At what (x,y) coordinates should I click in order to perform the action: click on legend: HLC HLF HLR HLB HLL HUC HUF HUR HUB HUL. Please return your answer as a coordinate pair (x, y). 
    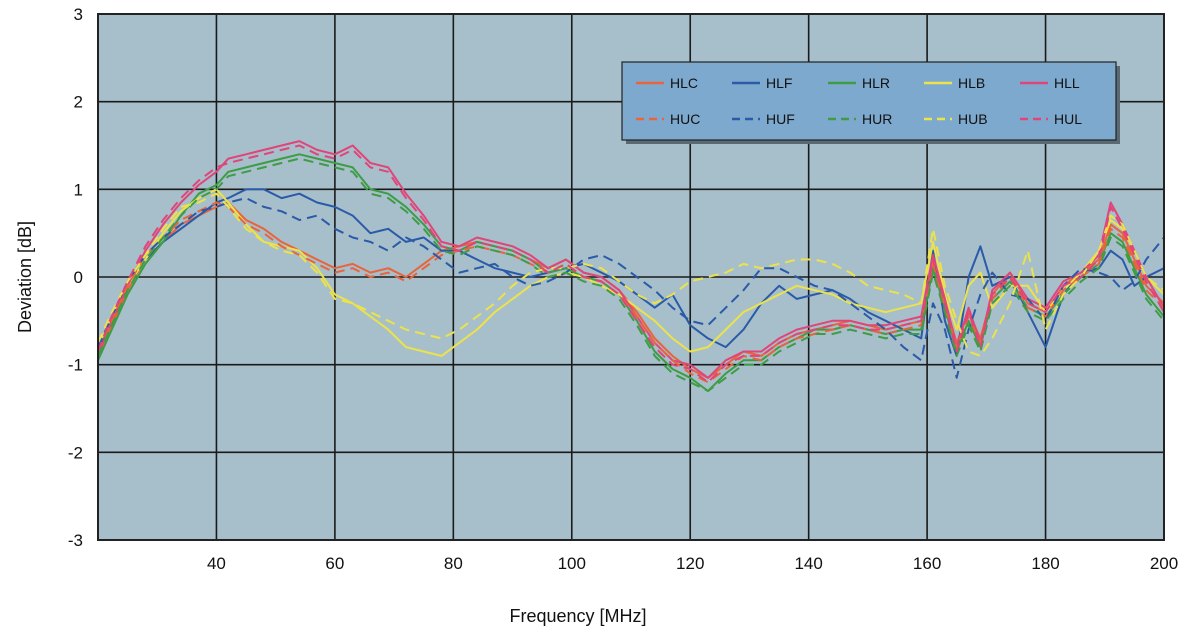
    Looking at the image, I should click on (870, 102).